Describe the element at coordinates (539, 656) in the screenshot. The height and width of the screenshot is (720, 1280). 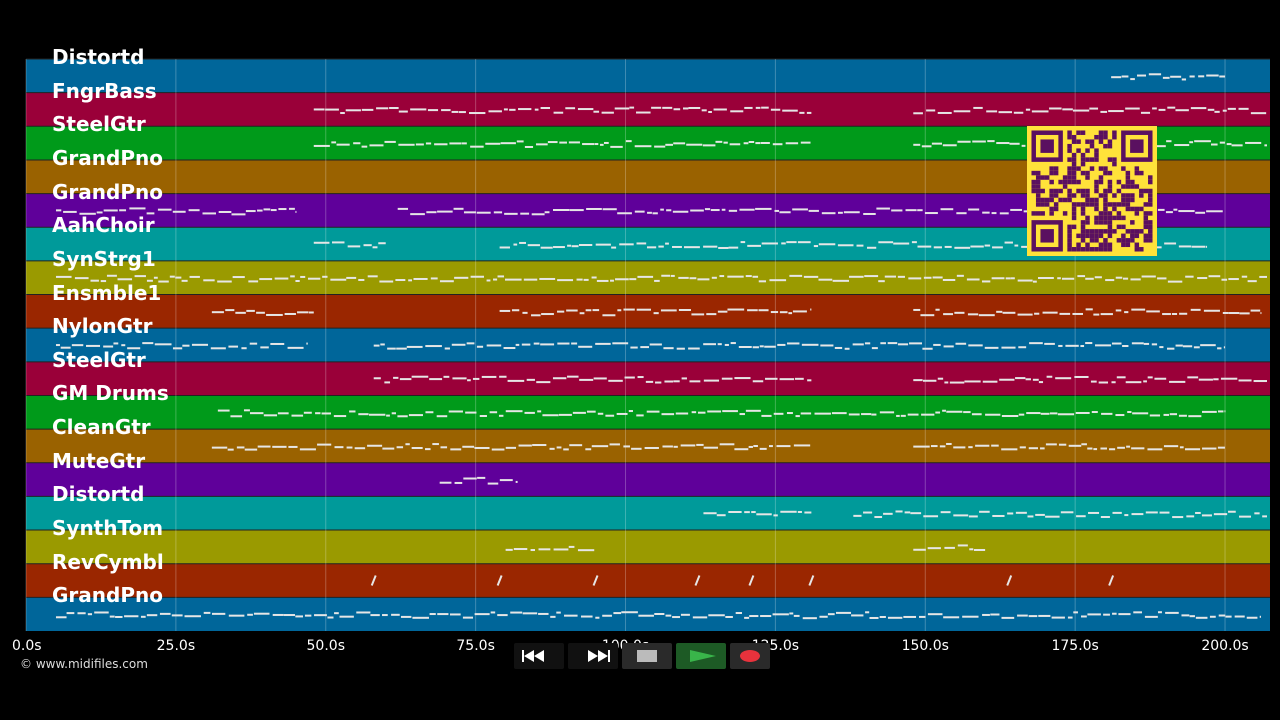
I see `rewind-button` at that location.